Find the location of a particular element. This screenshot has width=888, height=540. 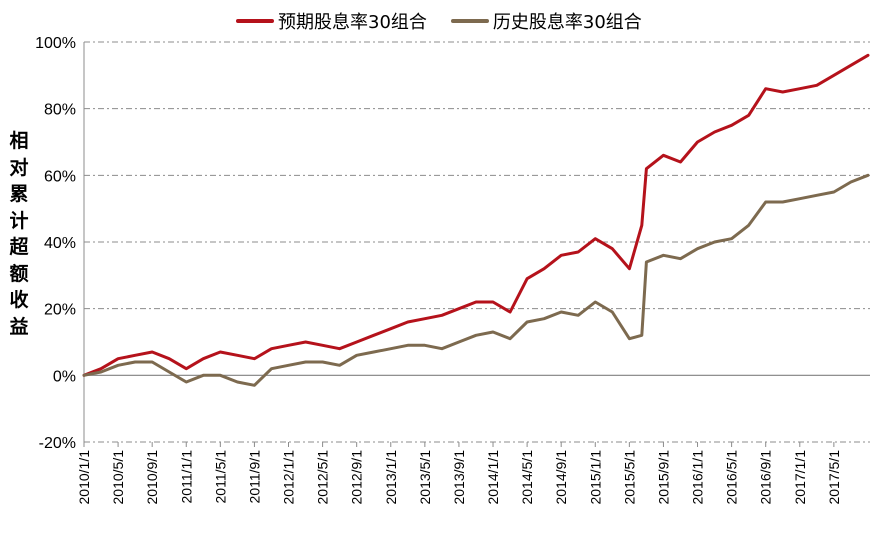

x-tick-label: 2014/5/1 is located at coordinates (527, 477).